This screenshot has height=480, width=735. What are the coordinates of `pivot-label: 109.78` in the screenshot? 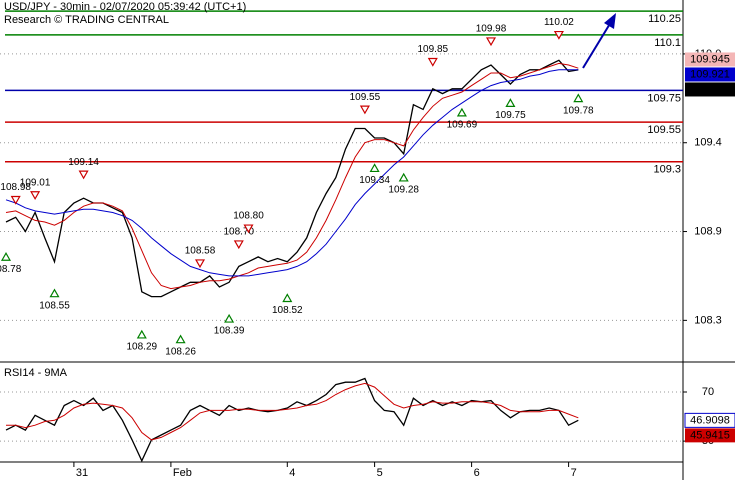 It's located at (578, 110).